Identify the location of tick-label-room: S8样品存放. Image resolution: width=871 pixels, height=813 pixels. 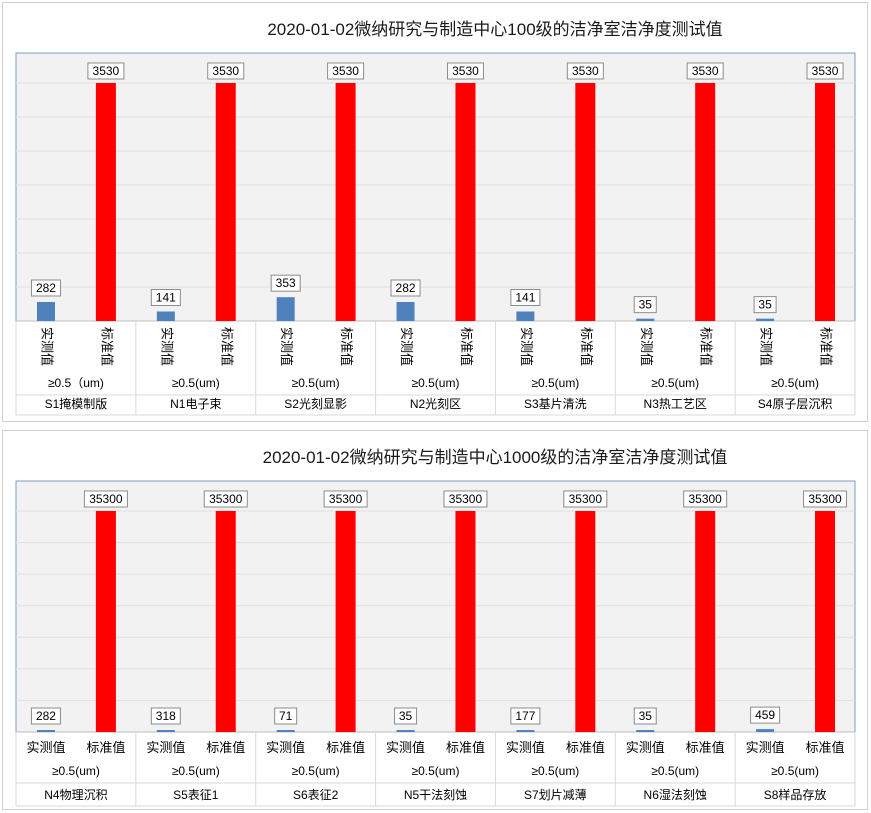
(795, 794).